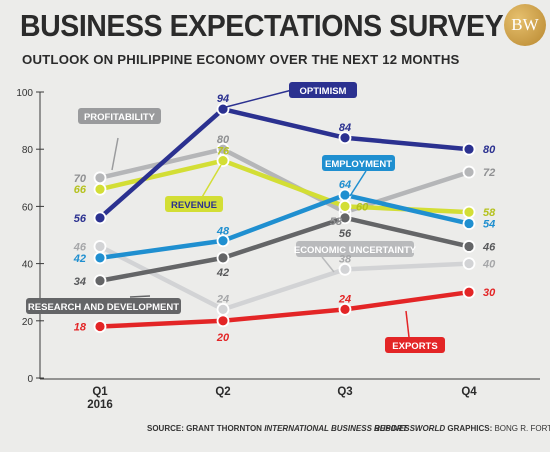 The image size is (550, 452). I want to click on data-label: 72, so click(489, 173).